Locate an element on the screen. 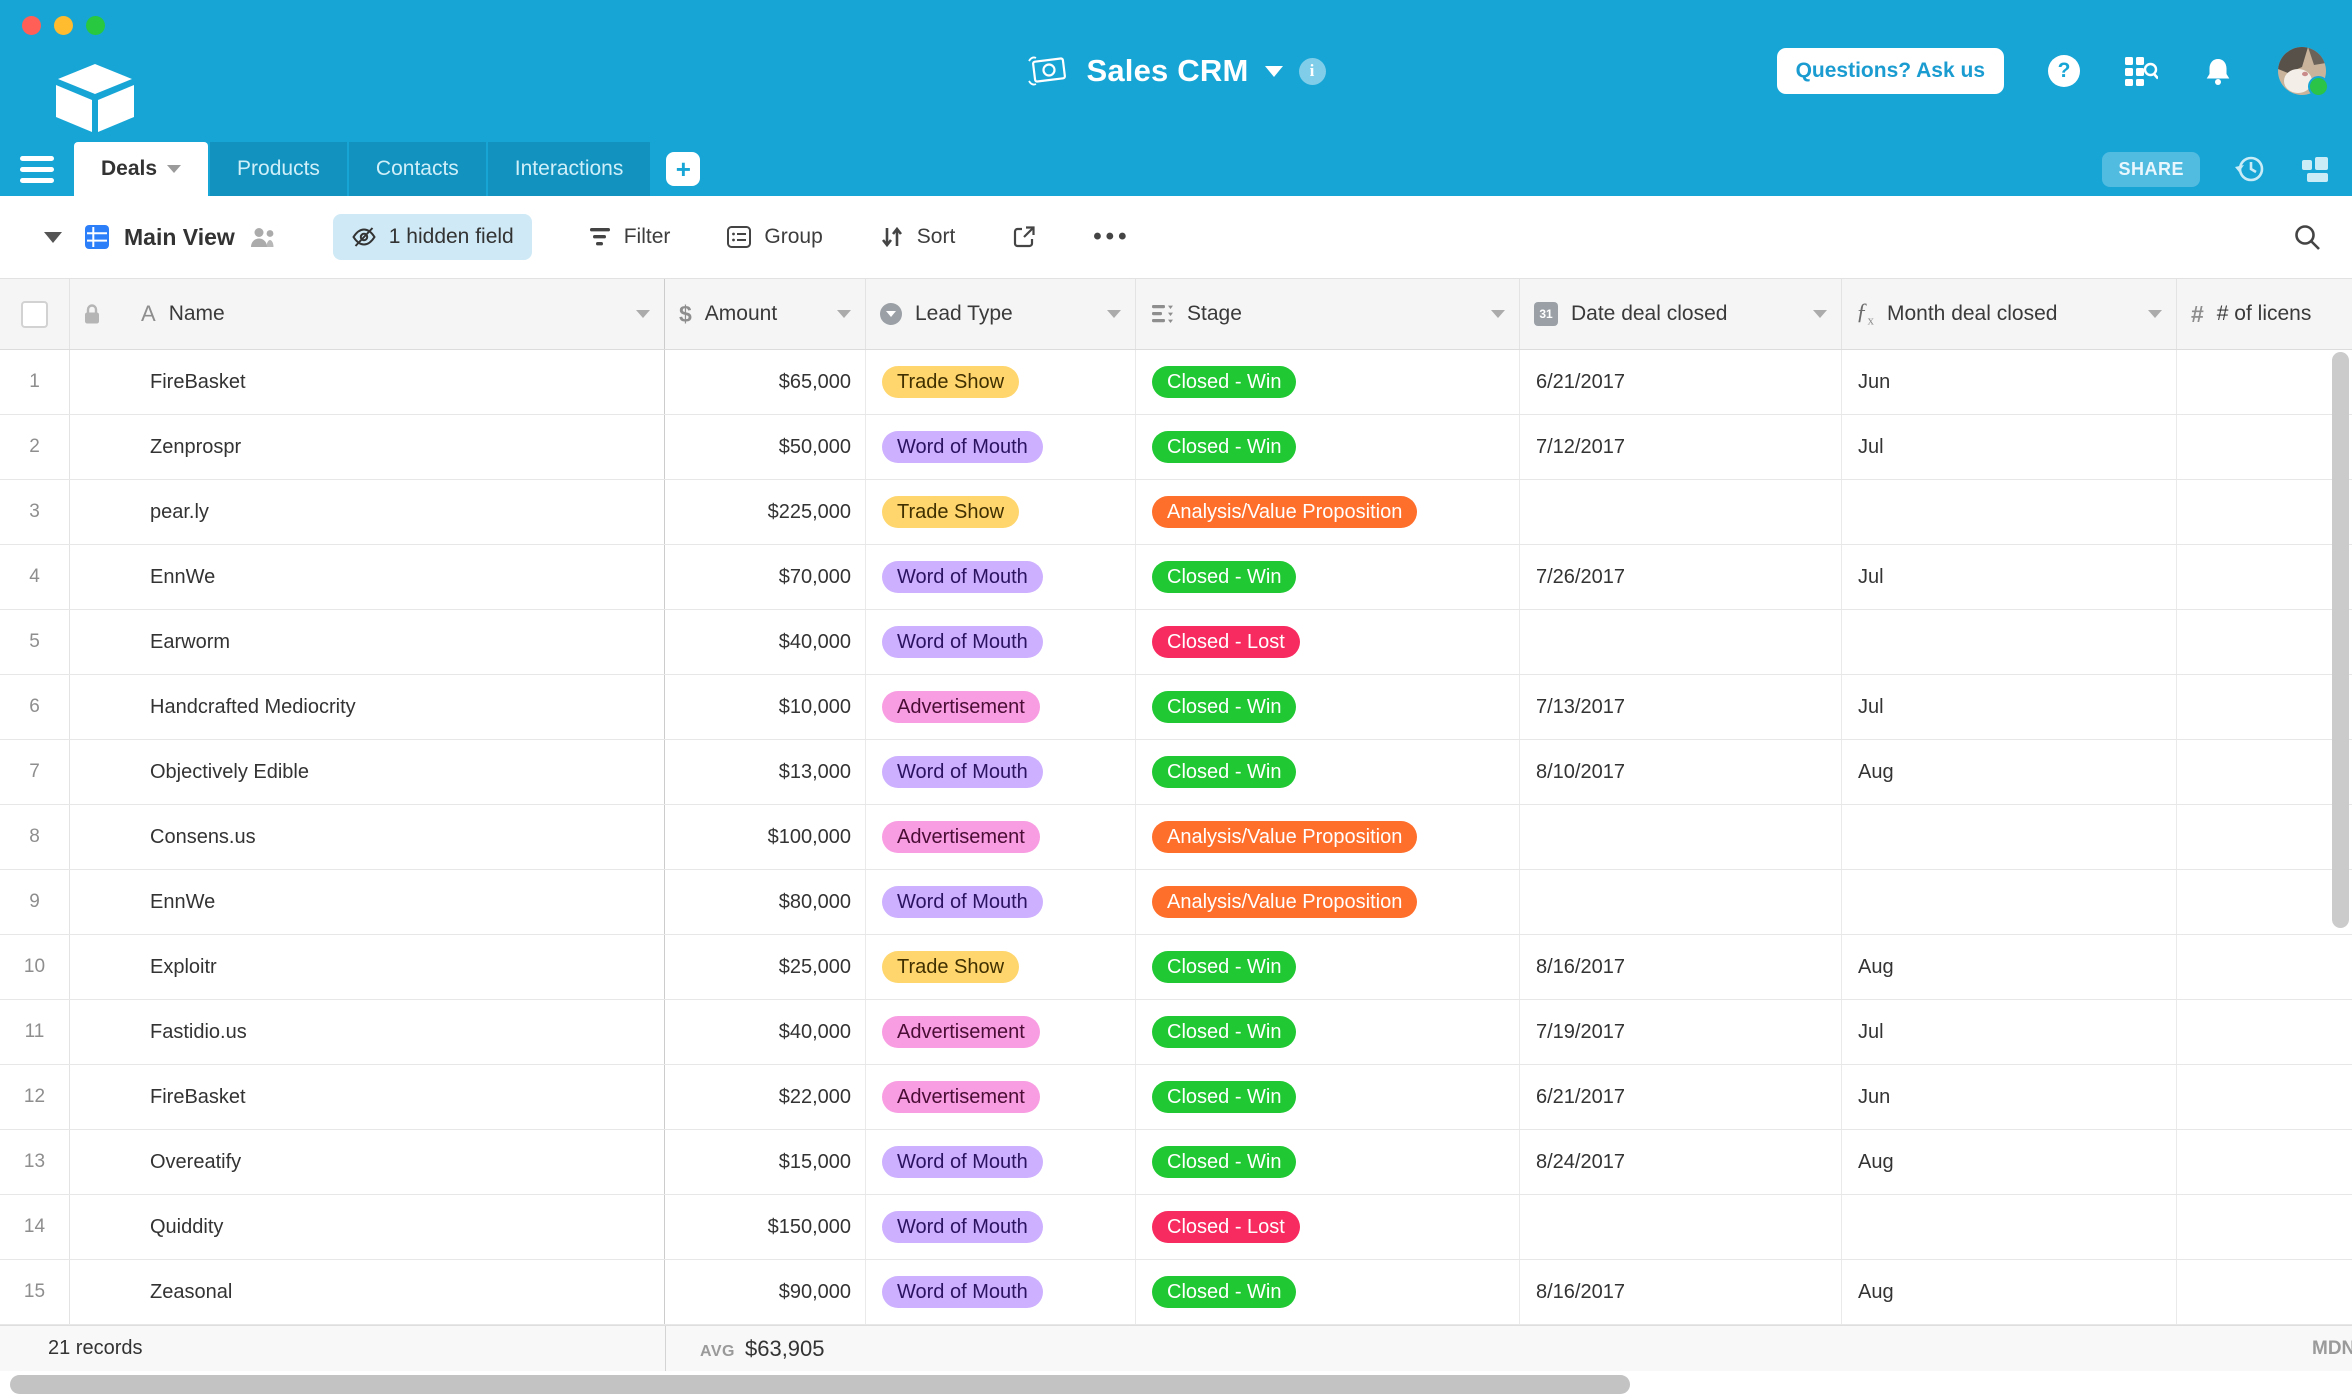  mdn-label: MDN is located at coordinates (2332, 1348).